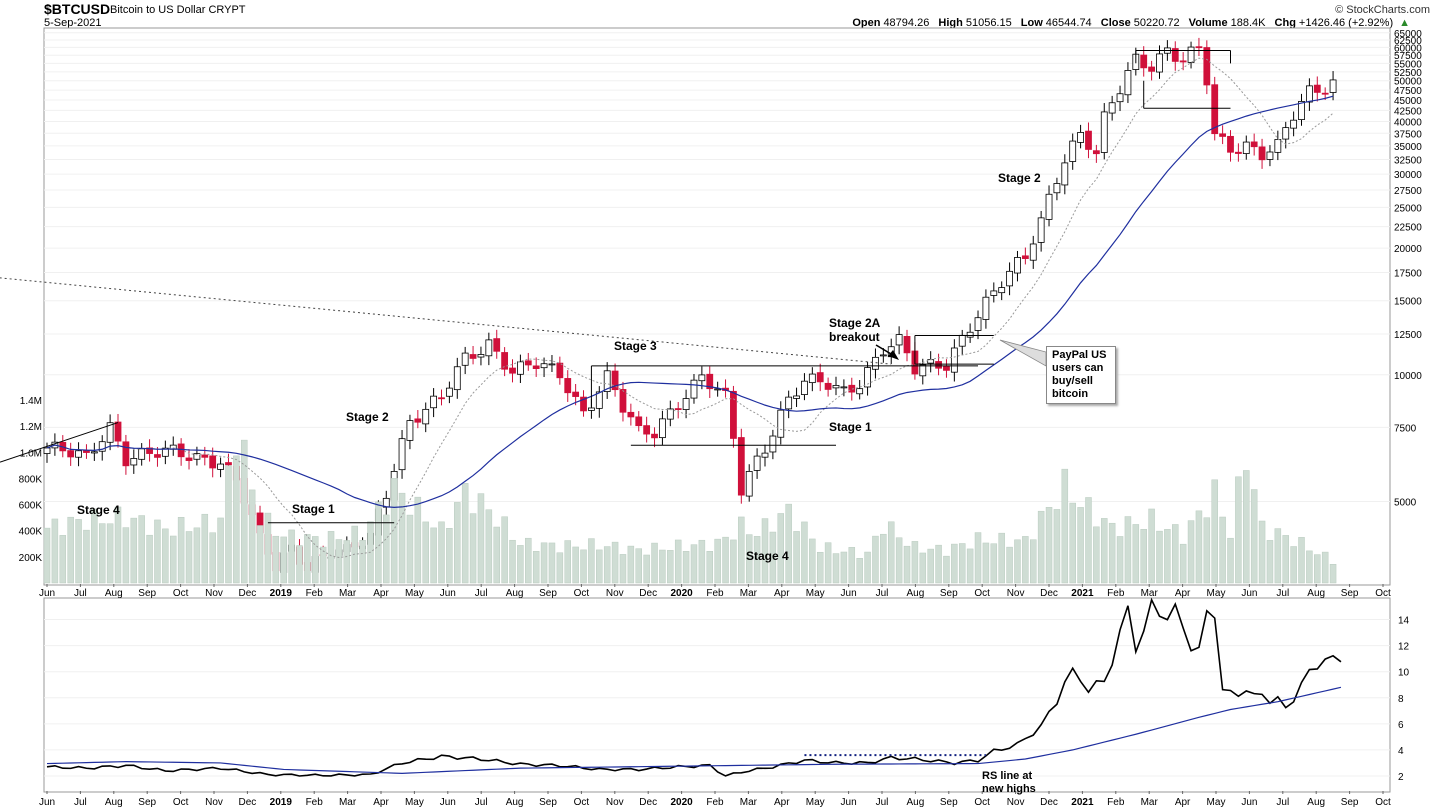  Describe the element at coordinates (1408, 73) in the screenshot. I see `price-tick-label: 52500` at that location.